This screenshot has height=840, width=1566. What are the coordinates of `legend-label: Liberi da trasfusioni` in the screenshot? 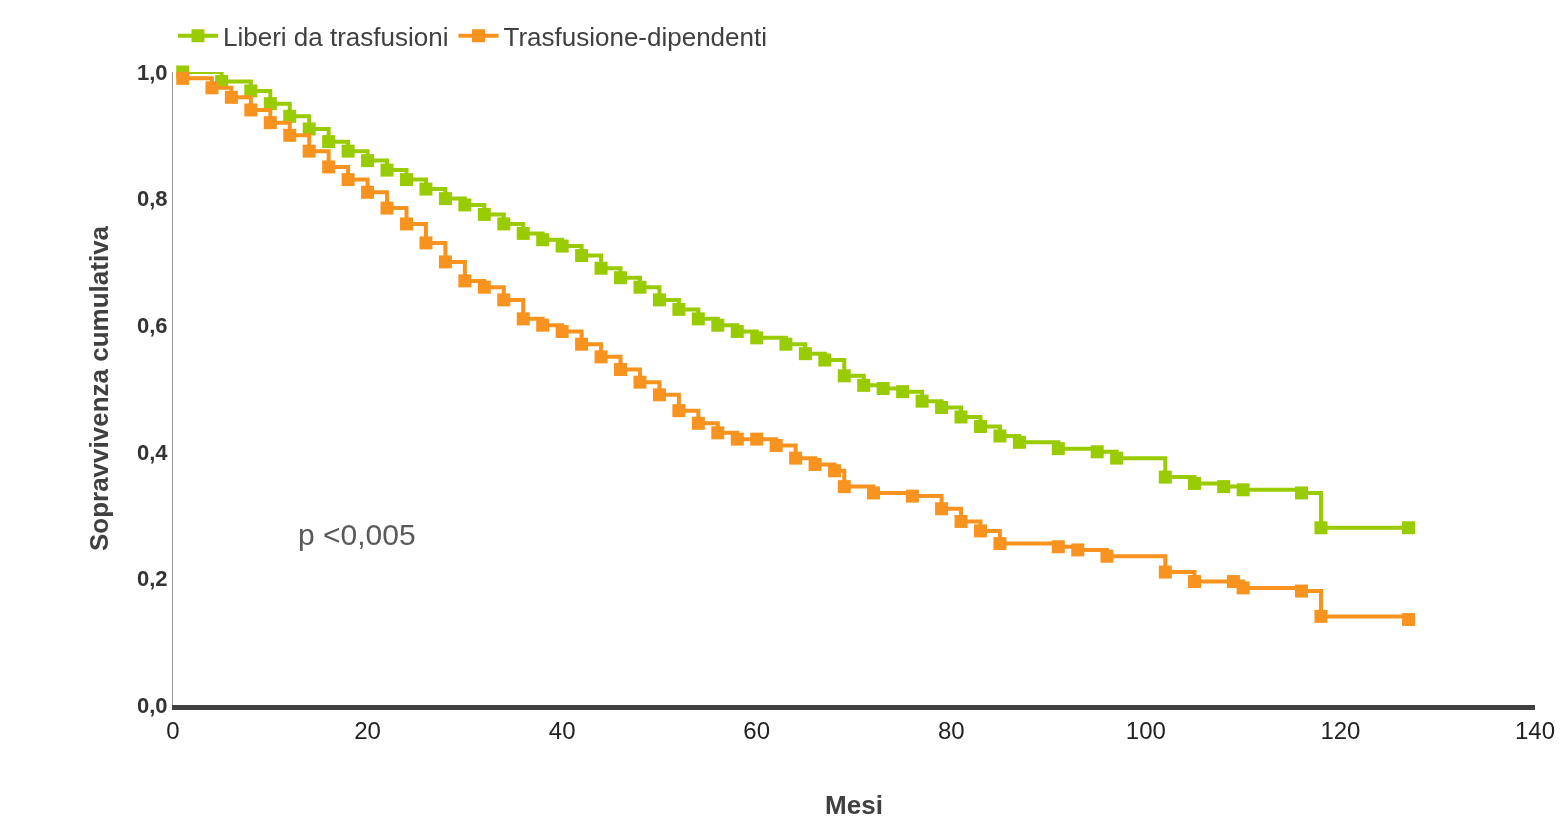 It's located at (336, 36).